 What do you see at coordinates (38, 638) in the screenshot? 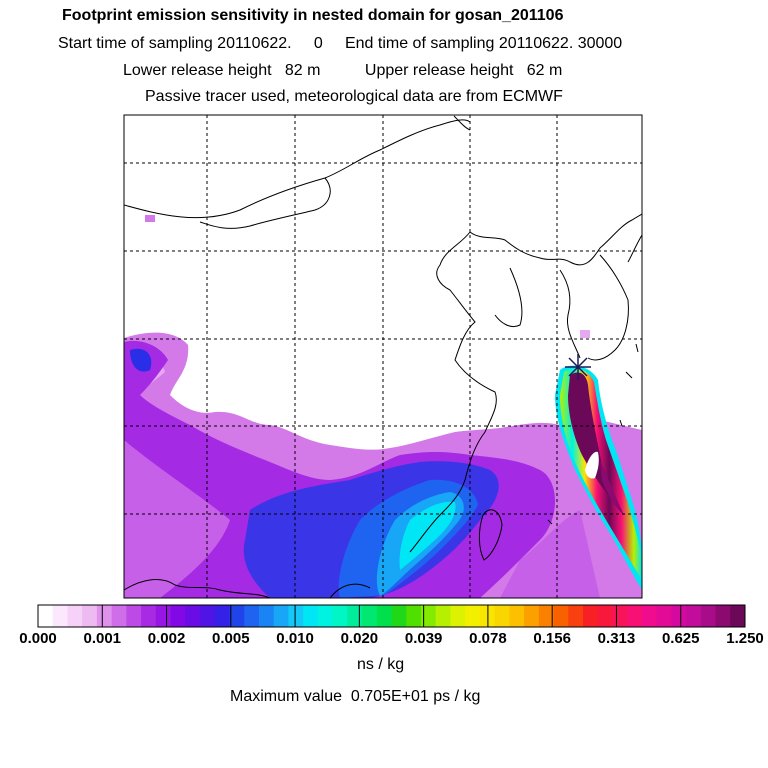
I see `colorbar-tick-label: 0.000` at bounding box center [38, 638].